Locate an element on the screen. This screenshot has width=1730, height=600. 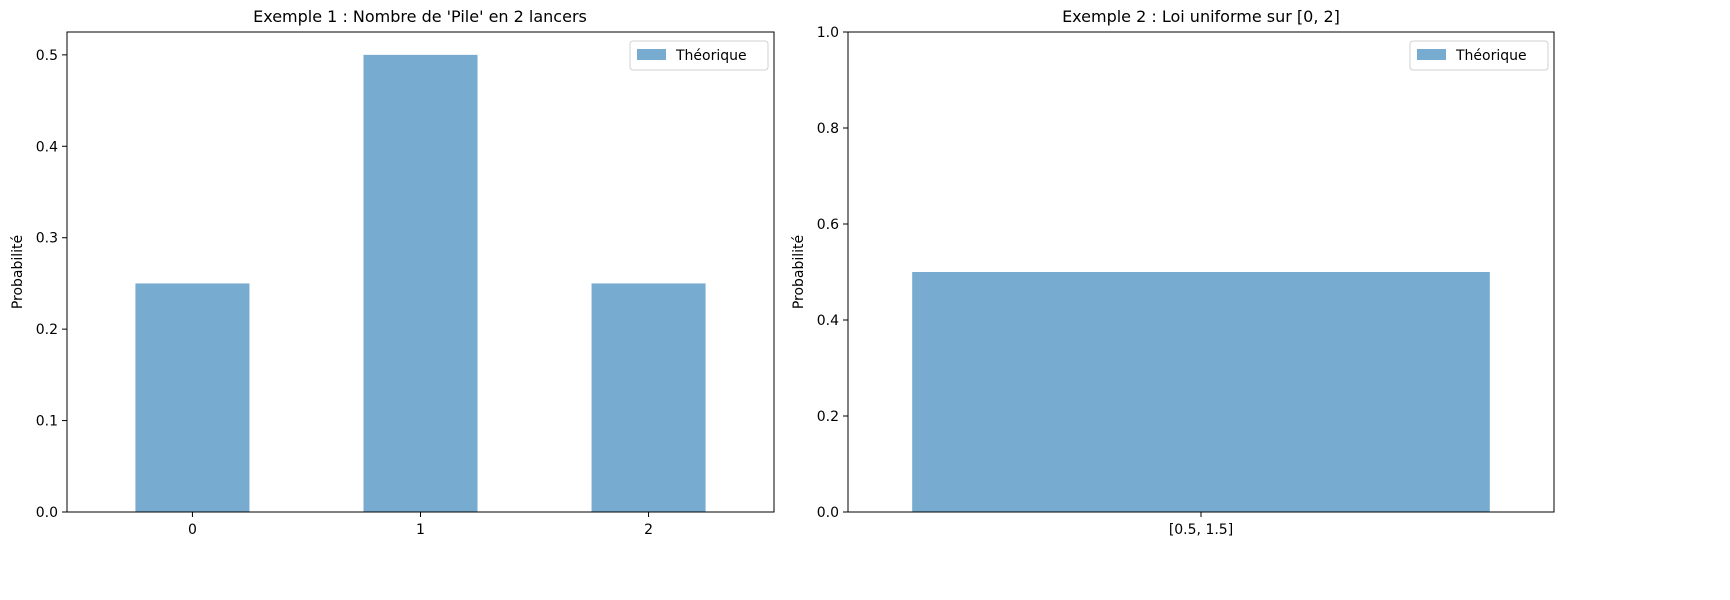
chart-1-x-tick-label: 1 is located at coordinates (420, 530).